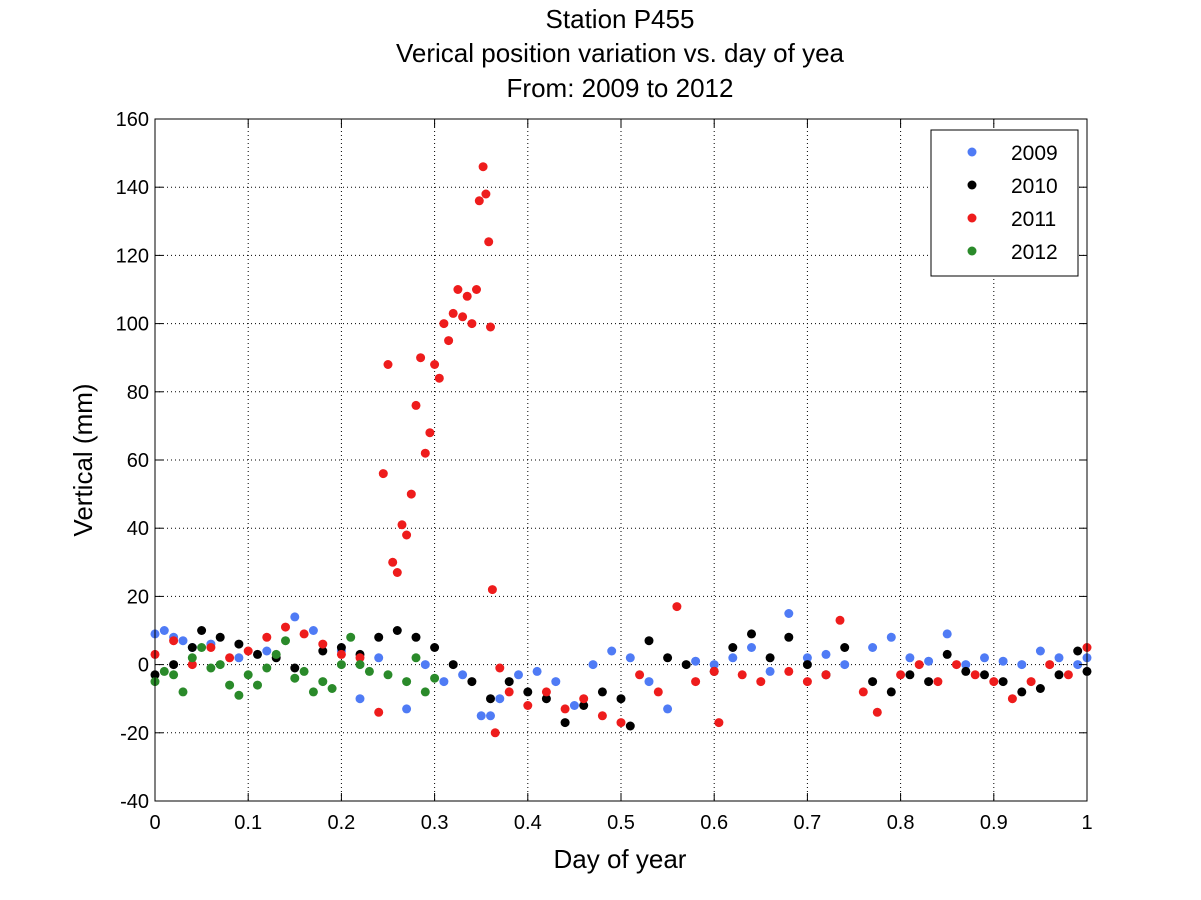 This screenshot has width=1201, height=900. Describe the element at coordinates (138, 393) in the screenshot. I see `y-tick-label: 80` at that location.